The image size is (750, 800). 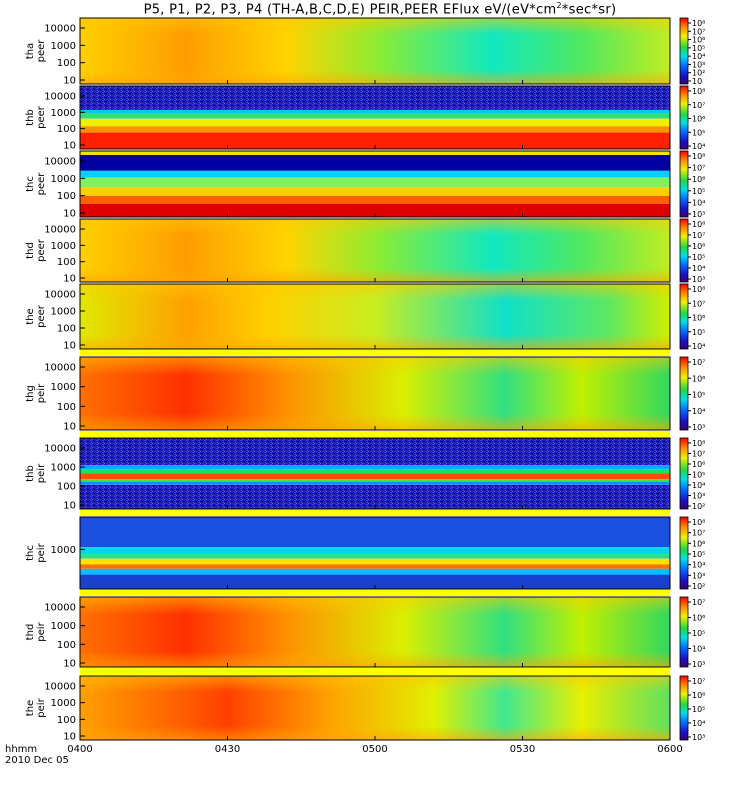 I want to click on panel-label: thc, so click(x=30, y=553).